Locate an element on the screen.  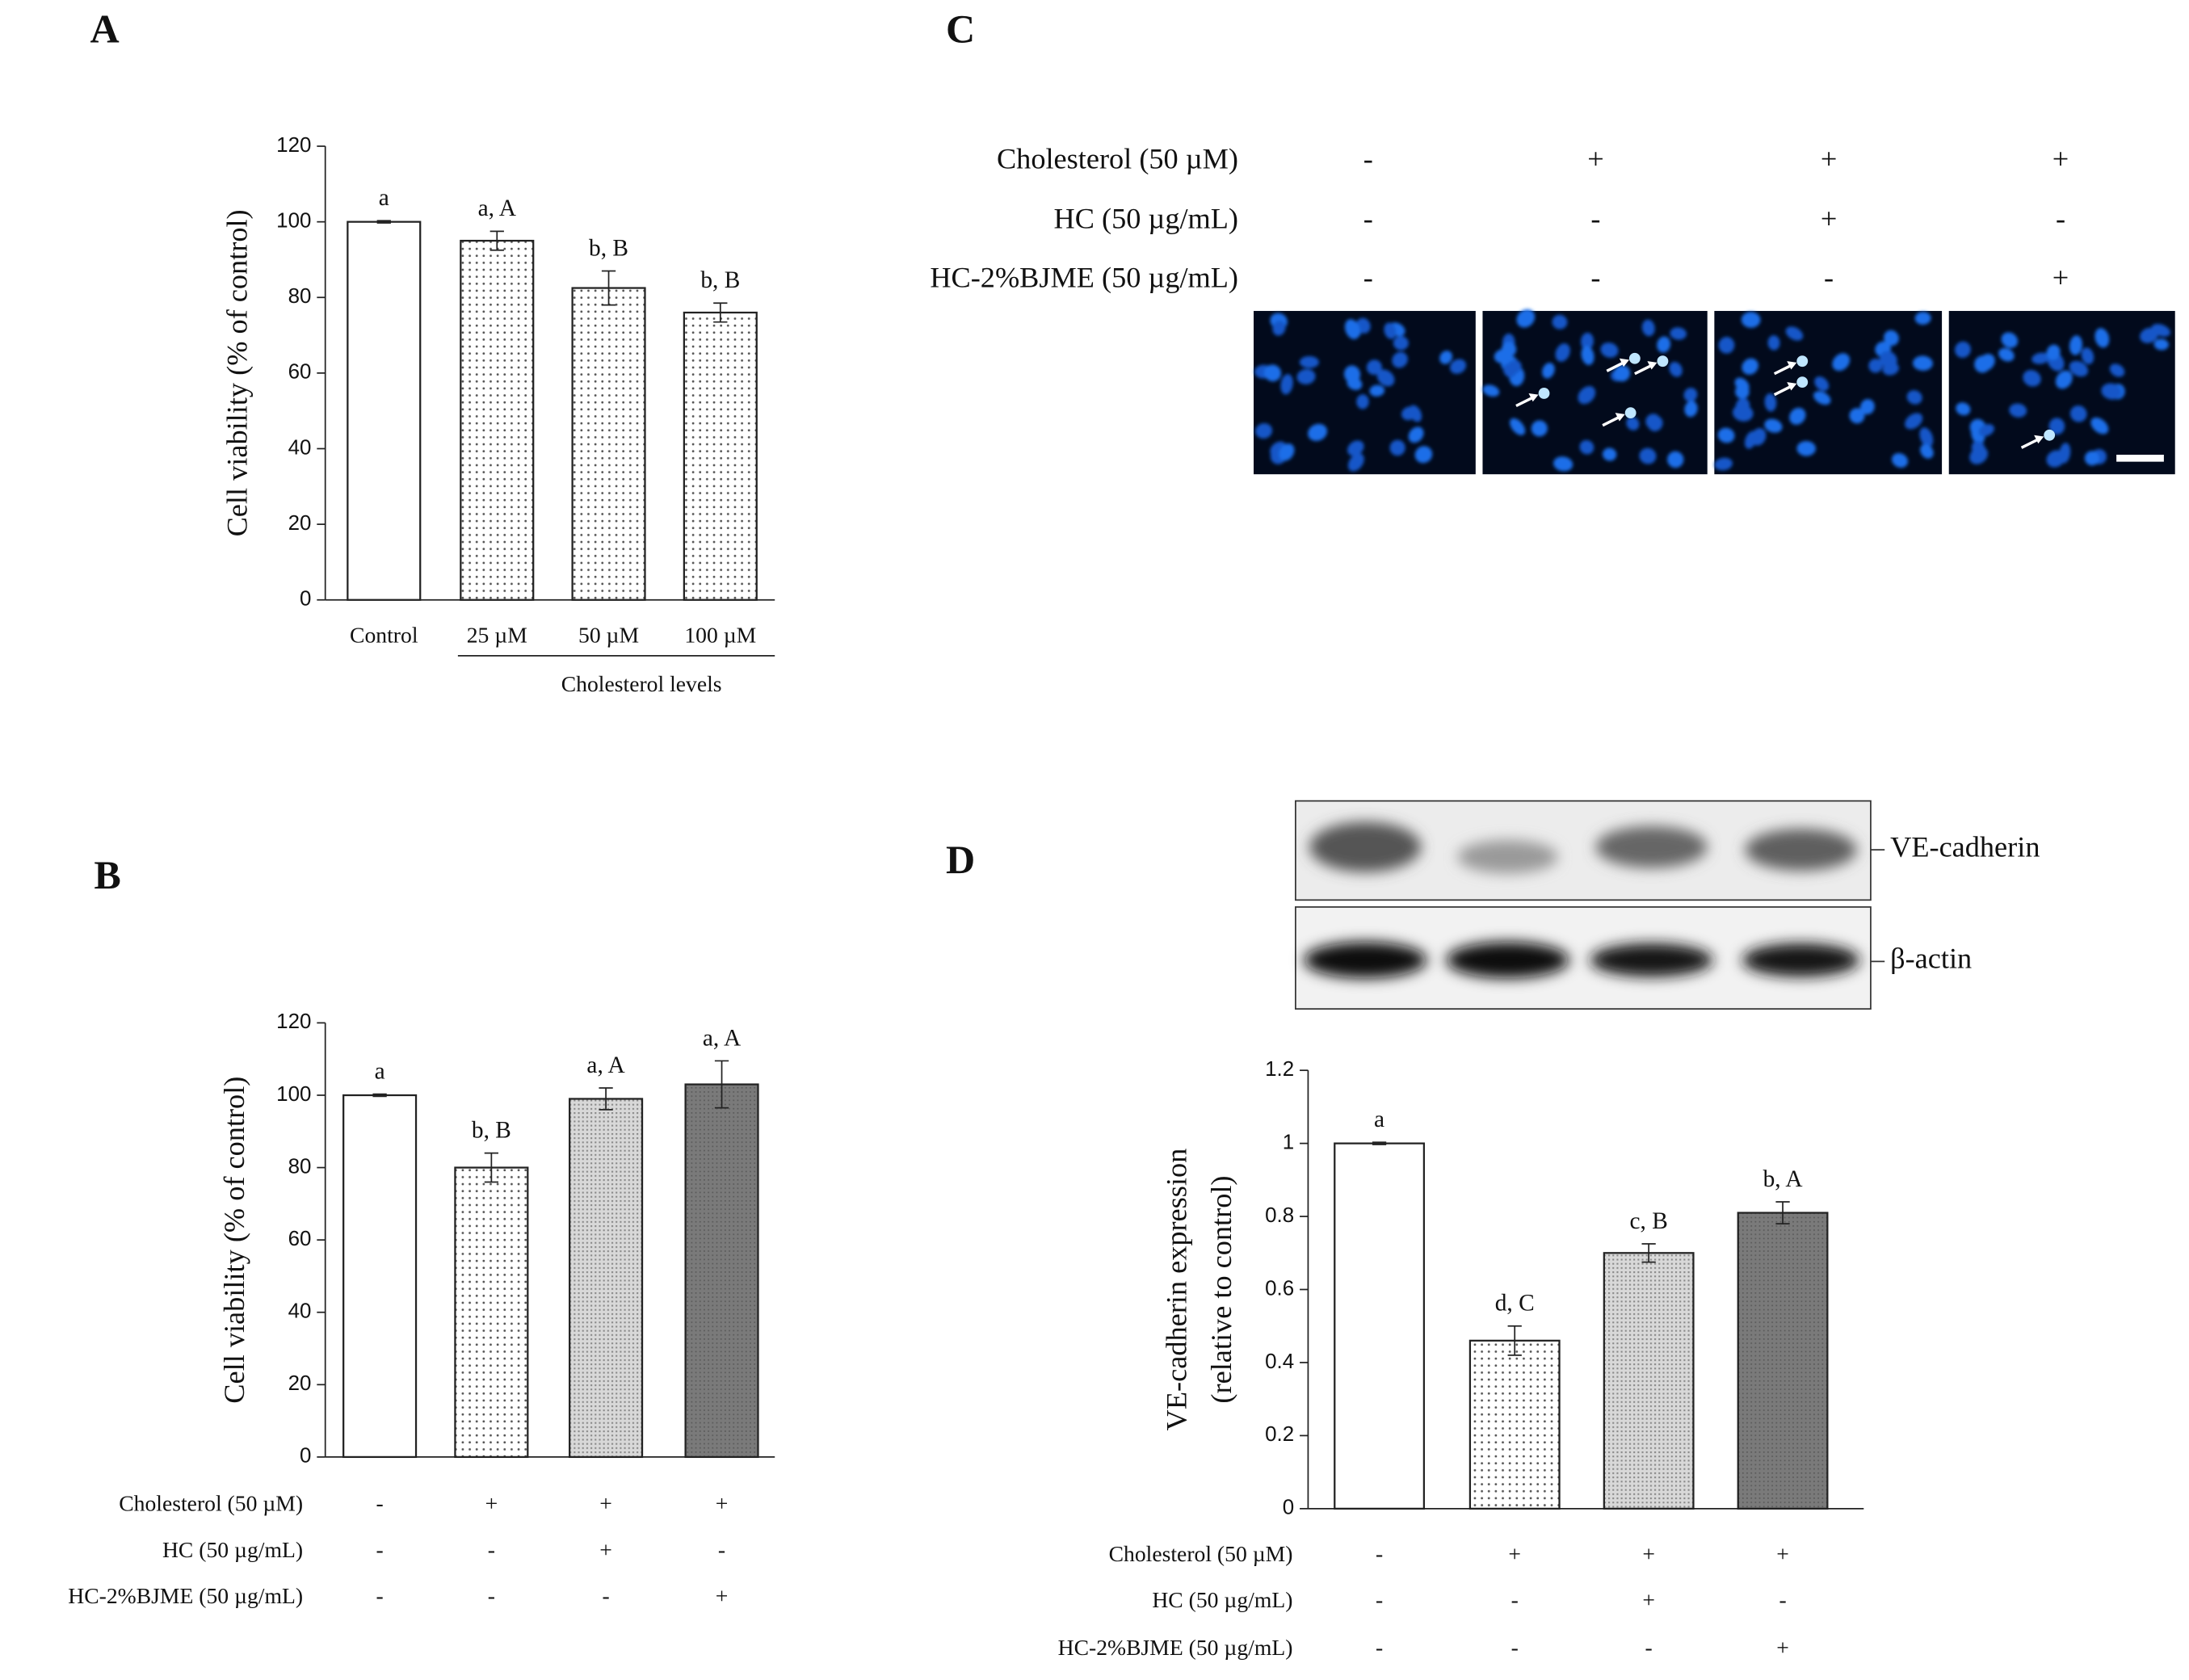
x-tick-label: 50 µM is located at coordinates (608, 635).